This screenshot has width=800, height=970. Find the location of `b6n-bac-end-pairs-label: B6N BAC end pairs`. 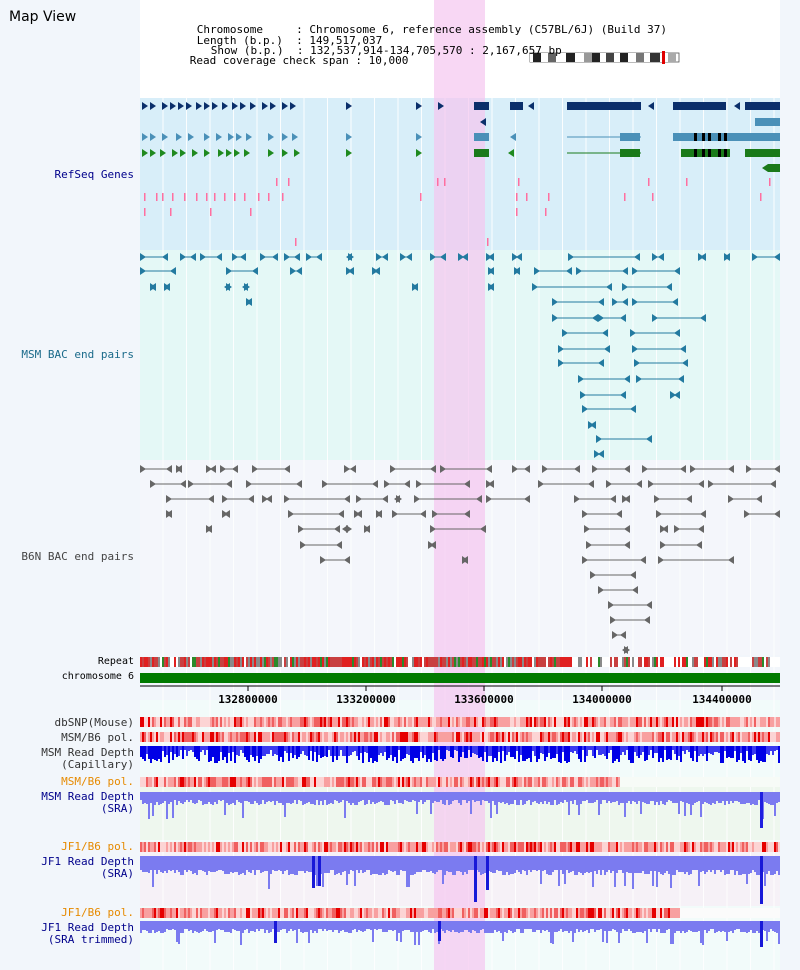

b6n-bac-end-pairs-label: B6N BAC end pairs is located at coordinates (77, 556).